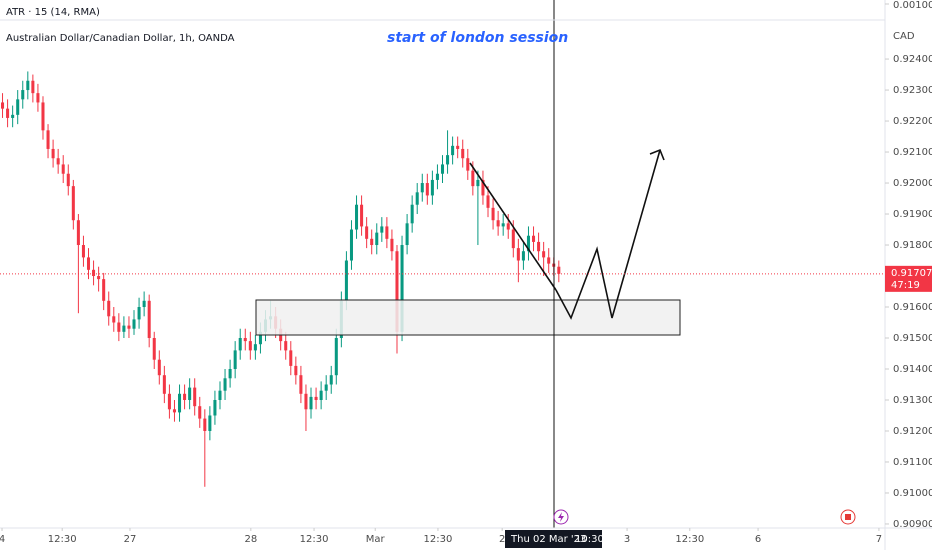 This screenshot has height=550, width=932. Describe the element at coordinates (912, 369) in the screenshot. I see `y-tick-label: 0.91400` at that location.